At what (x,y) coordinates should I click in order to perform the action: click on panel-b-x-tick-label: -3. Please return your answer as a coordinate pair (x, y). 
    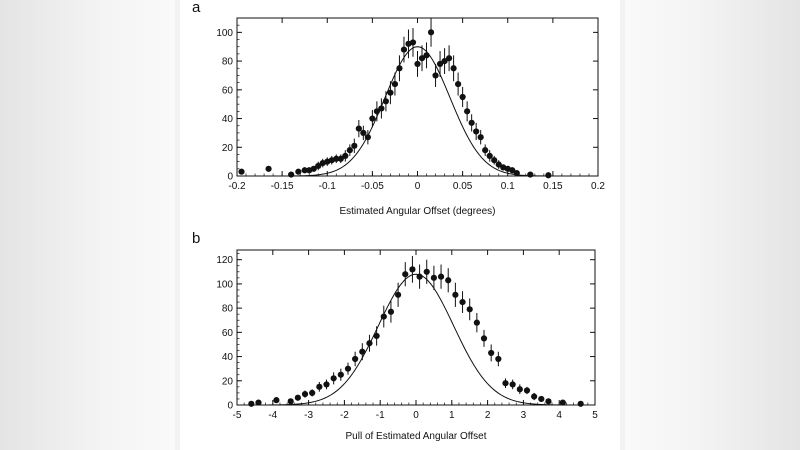
    Looking at the image, I should click on (308, 415).